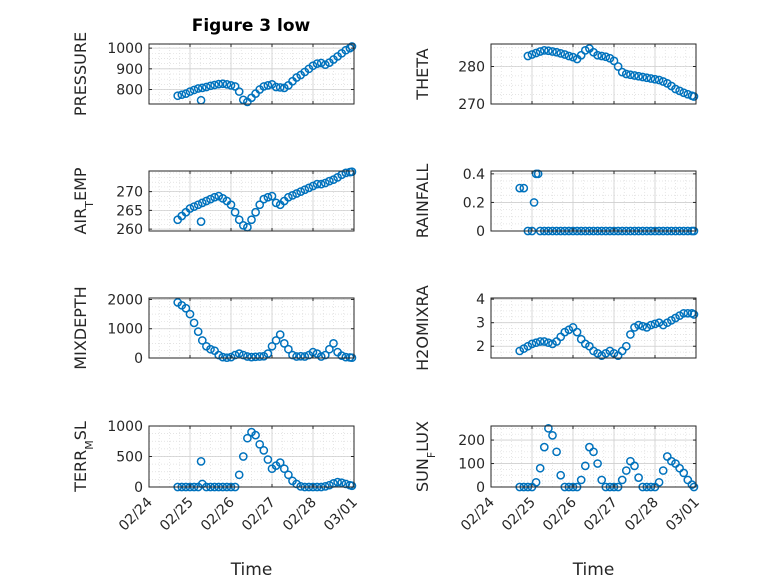  Describe the element at coordinates (136, 514) in the screenshot. I see `x-tick-label: 02/24` at that location.